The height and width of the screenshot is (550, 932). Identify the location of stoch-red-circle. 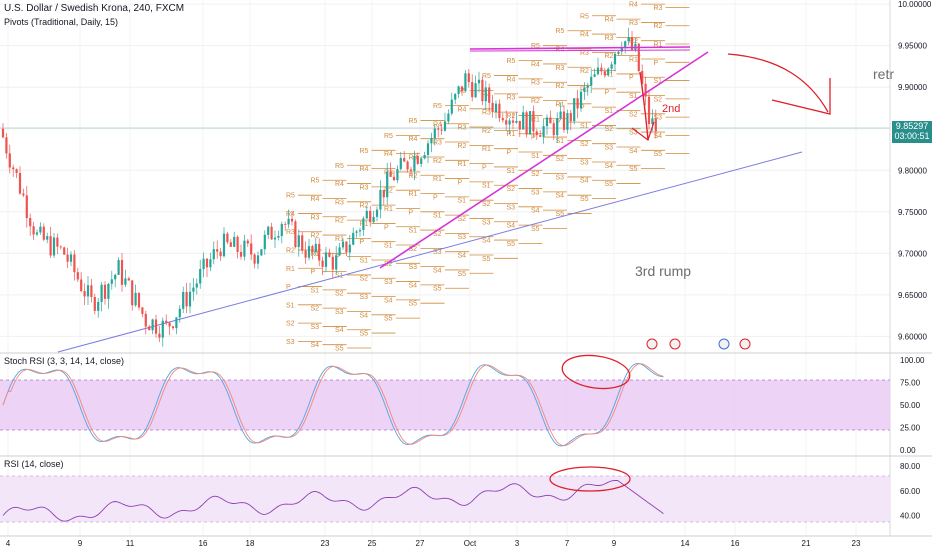
(596, 372).